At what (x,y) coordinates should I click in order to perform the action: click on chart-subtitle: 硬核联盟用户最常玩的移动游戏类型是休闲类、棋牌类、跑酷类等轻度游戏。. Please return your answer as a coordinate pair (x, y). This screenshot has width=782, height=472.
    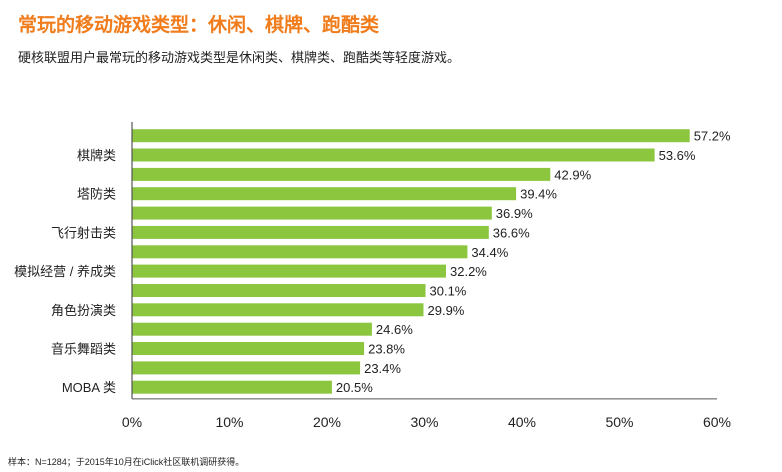
    Looking at the image, I should click on (239, 57).